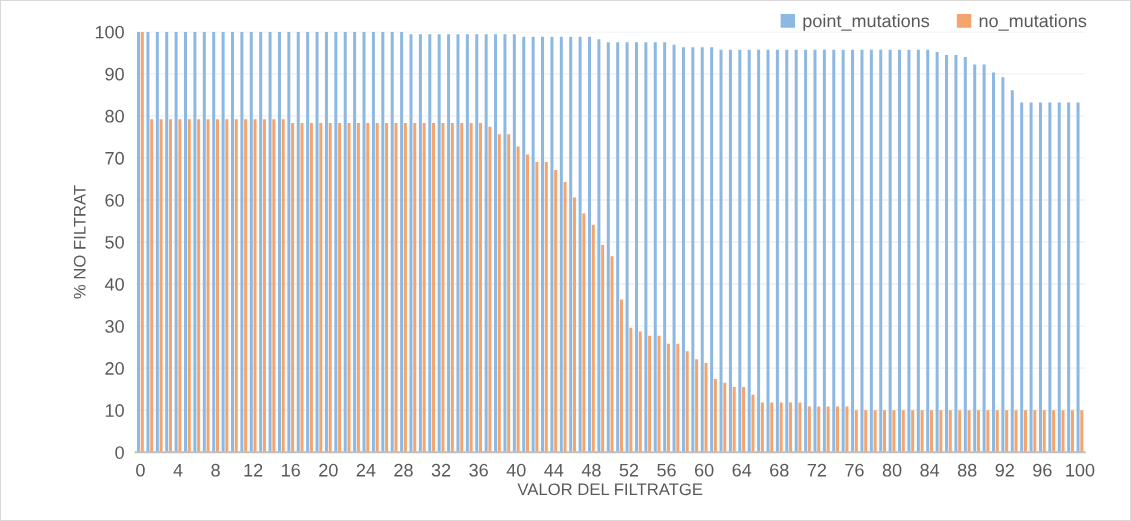 Image resolution: width=1131 pixels, height=521 pixels. Describe the element at coordinates (967, 470) in the screenshot. I see `x-tick-label: 88` at that location.